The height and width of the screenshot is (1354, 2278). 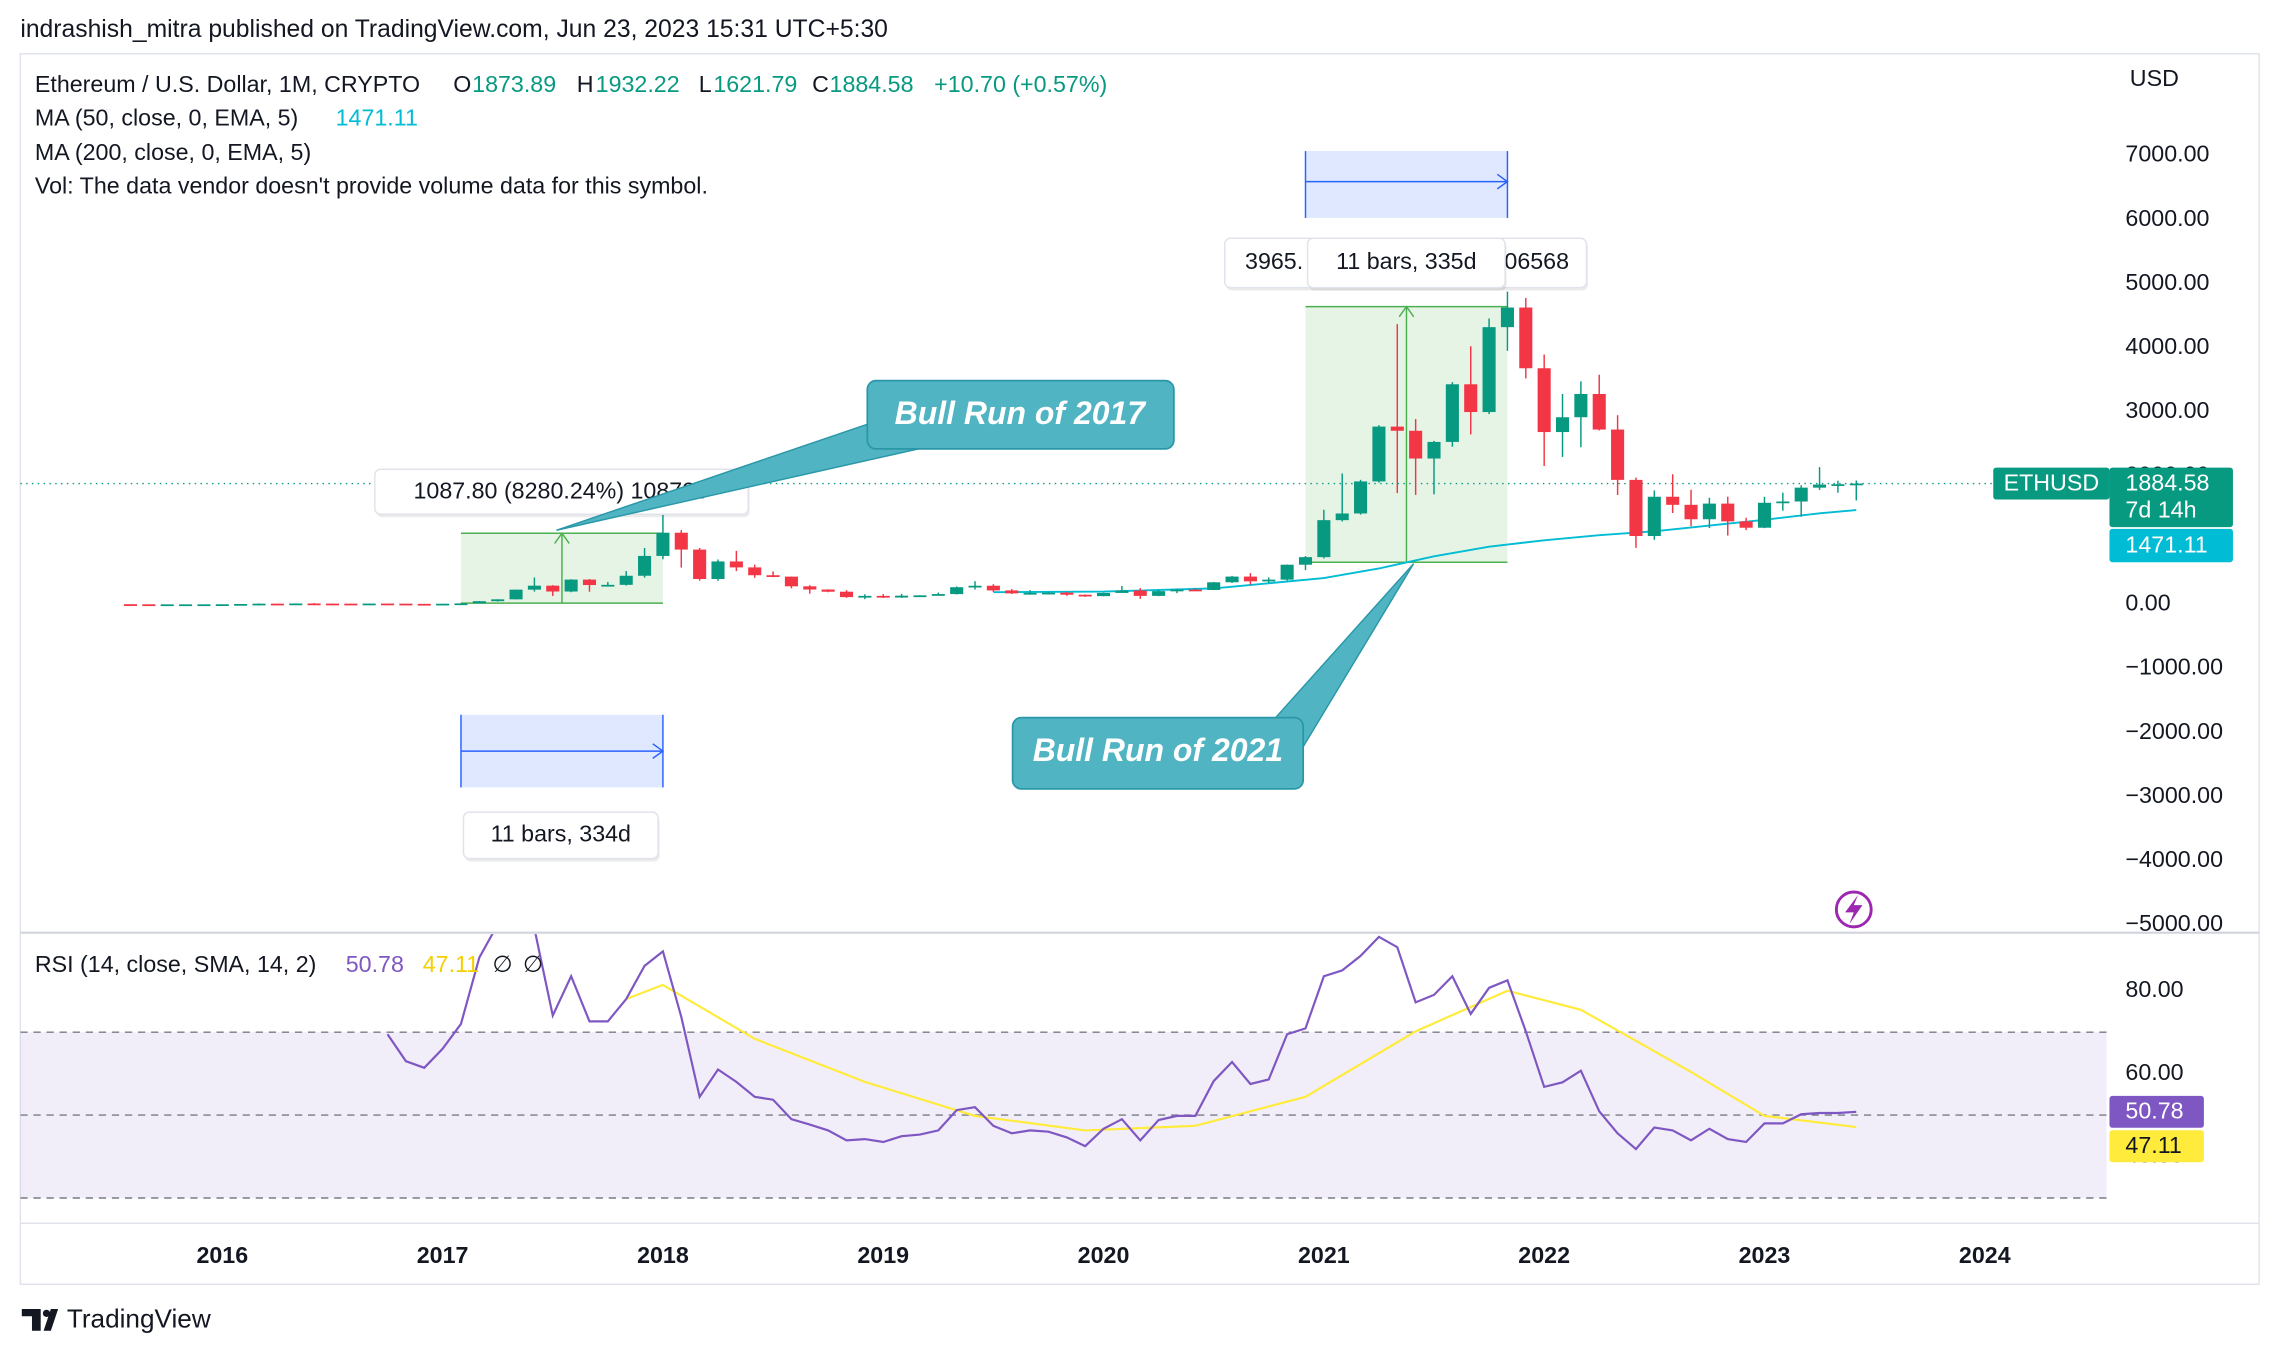 I want to click on measure-label: 06568, so click(x=1536, y=261).